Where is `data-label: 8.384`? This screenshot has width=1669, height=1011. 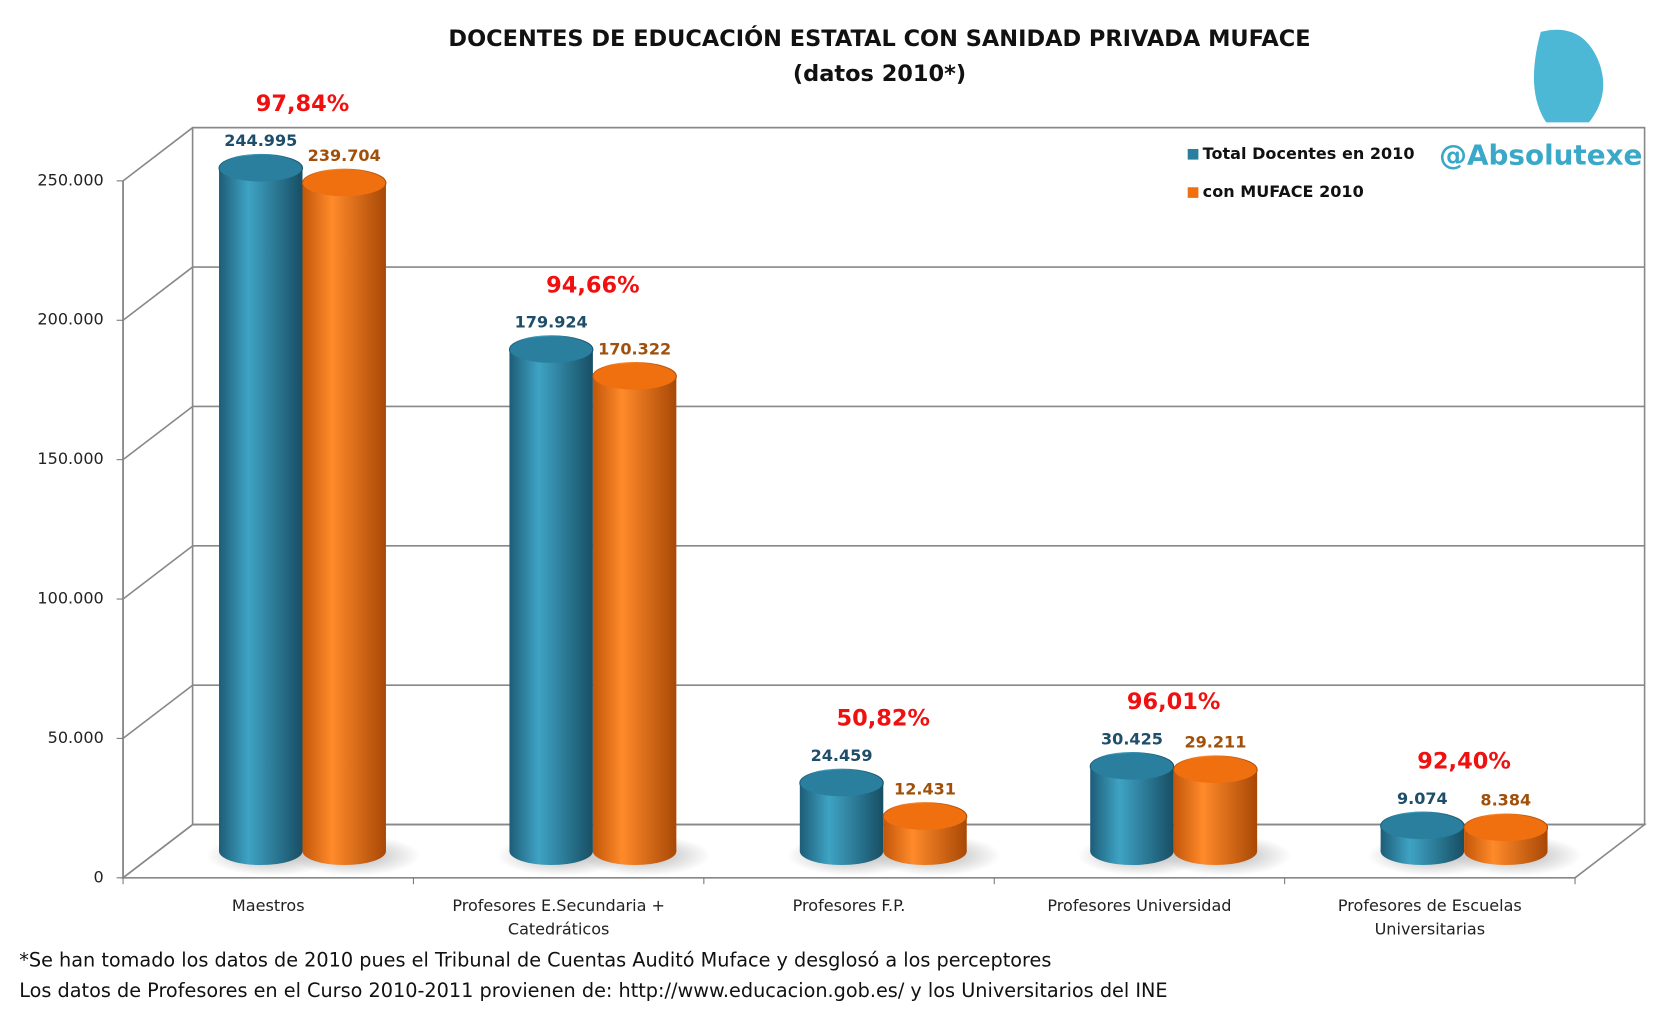
data-label: 8.384 is located at coordinates (1505, 800).